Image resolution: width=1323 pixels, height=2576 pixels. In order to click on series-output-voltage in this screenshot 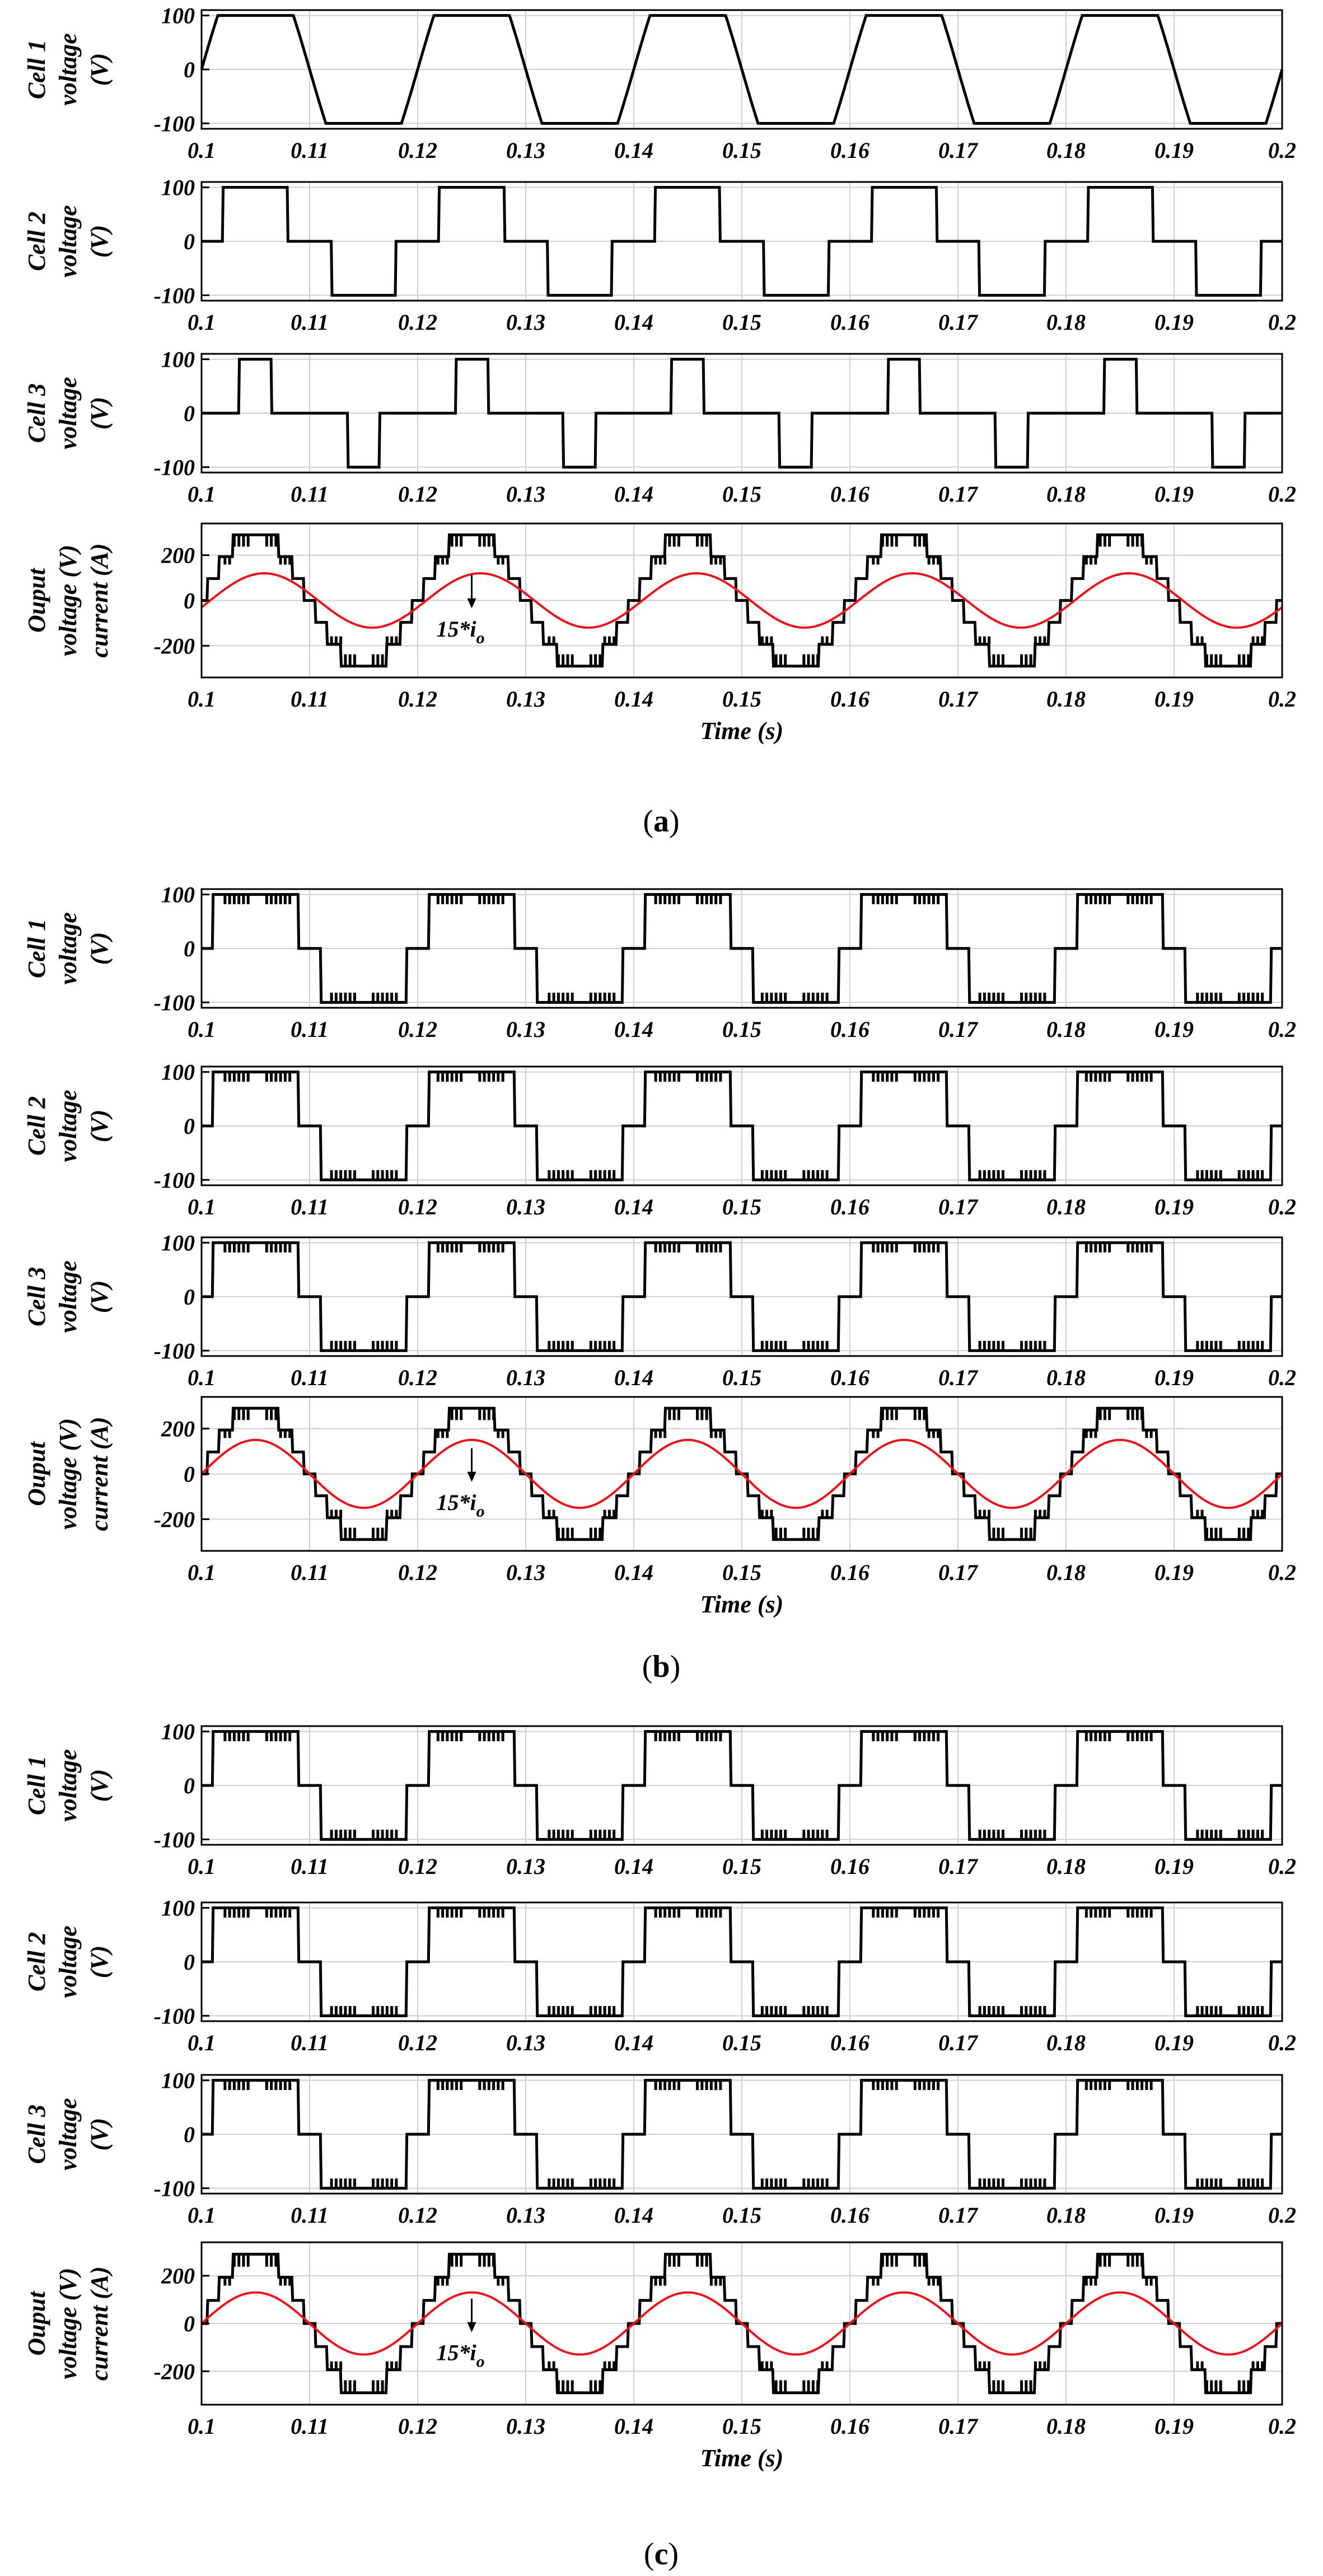, I will do `click(742, 600)`.